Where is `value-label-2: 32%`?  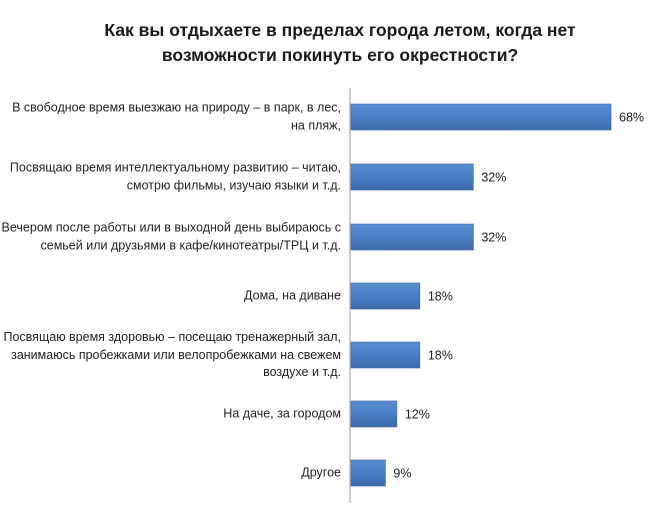
value-label-2: 32% is located at coordinates (493, 178).